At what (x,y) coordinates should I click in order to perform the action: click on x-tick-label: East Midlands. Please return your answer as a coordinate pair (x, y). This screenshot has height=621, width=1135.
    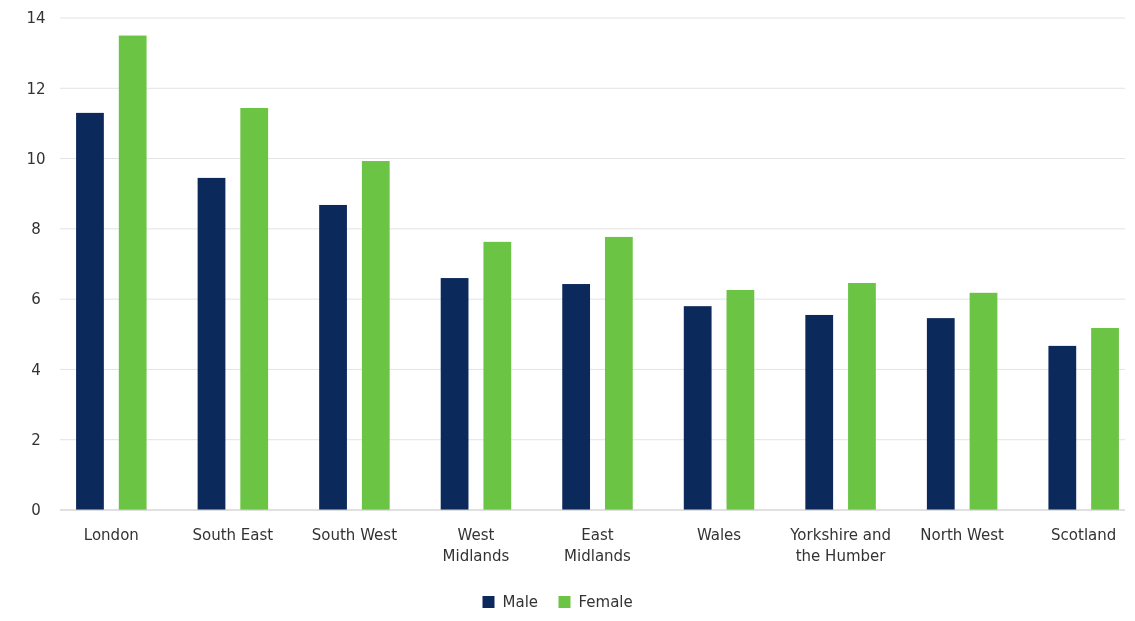
    Looking at the image, I should click on (598, 545).